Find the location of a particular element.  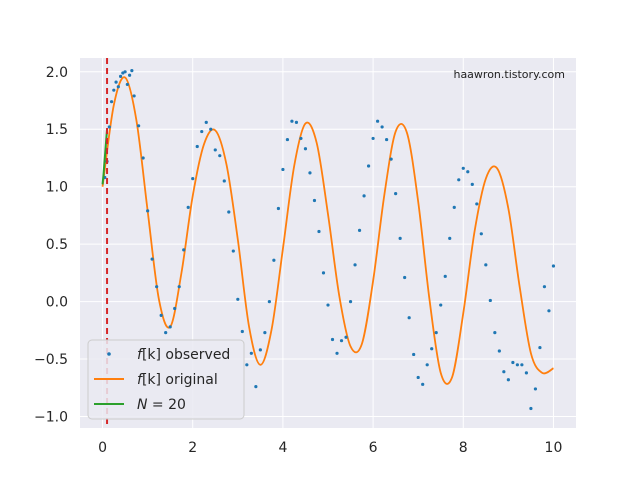

y-tick-label: 1.5 is located at coordinates (57, 130).